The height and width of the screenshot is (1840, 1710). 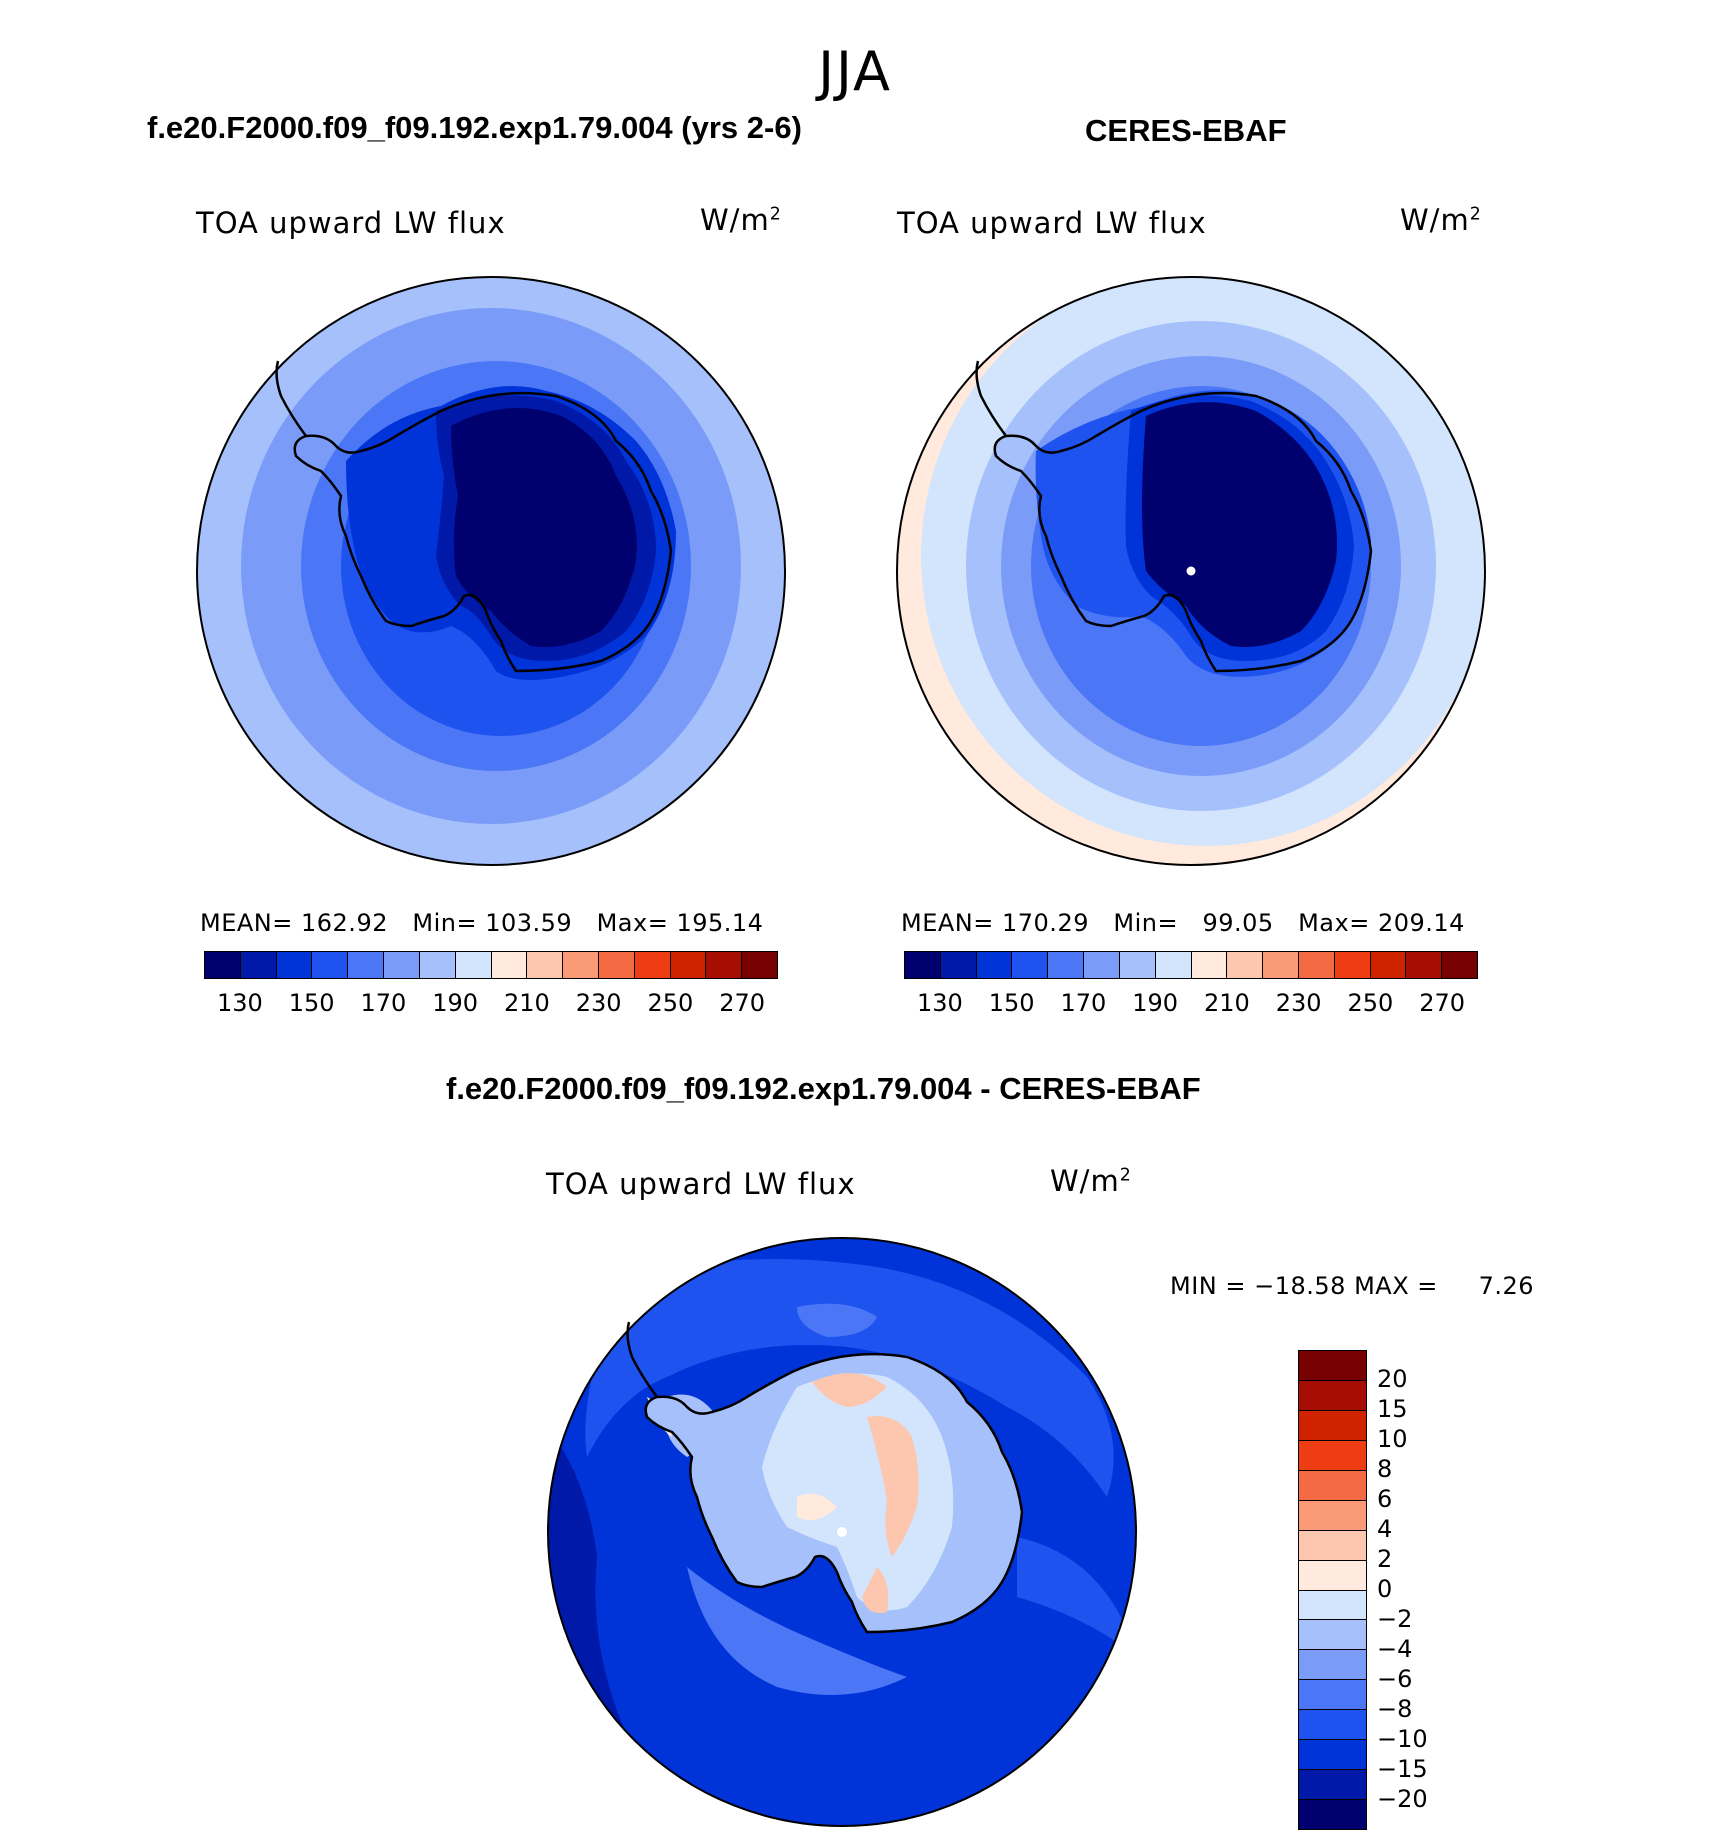 What do you see at coordinates (1334, 923) in the screenshot?
I see `obs-max-label: Max=` at bounding box center [1334, 923].